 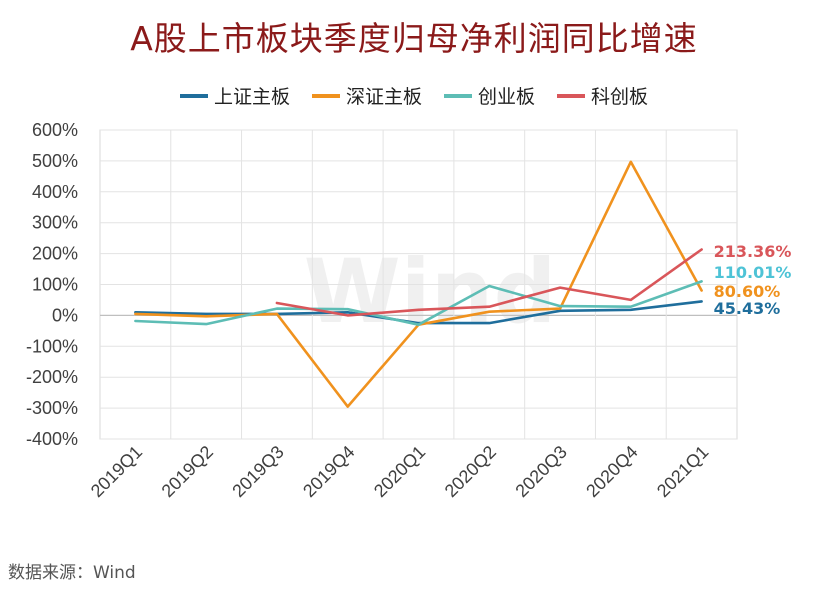 What do you see at coordinates (55, 161) in the screenshot?
I see `y-tick-label: 500%` at bounding box center [55, 161].